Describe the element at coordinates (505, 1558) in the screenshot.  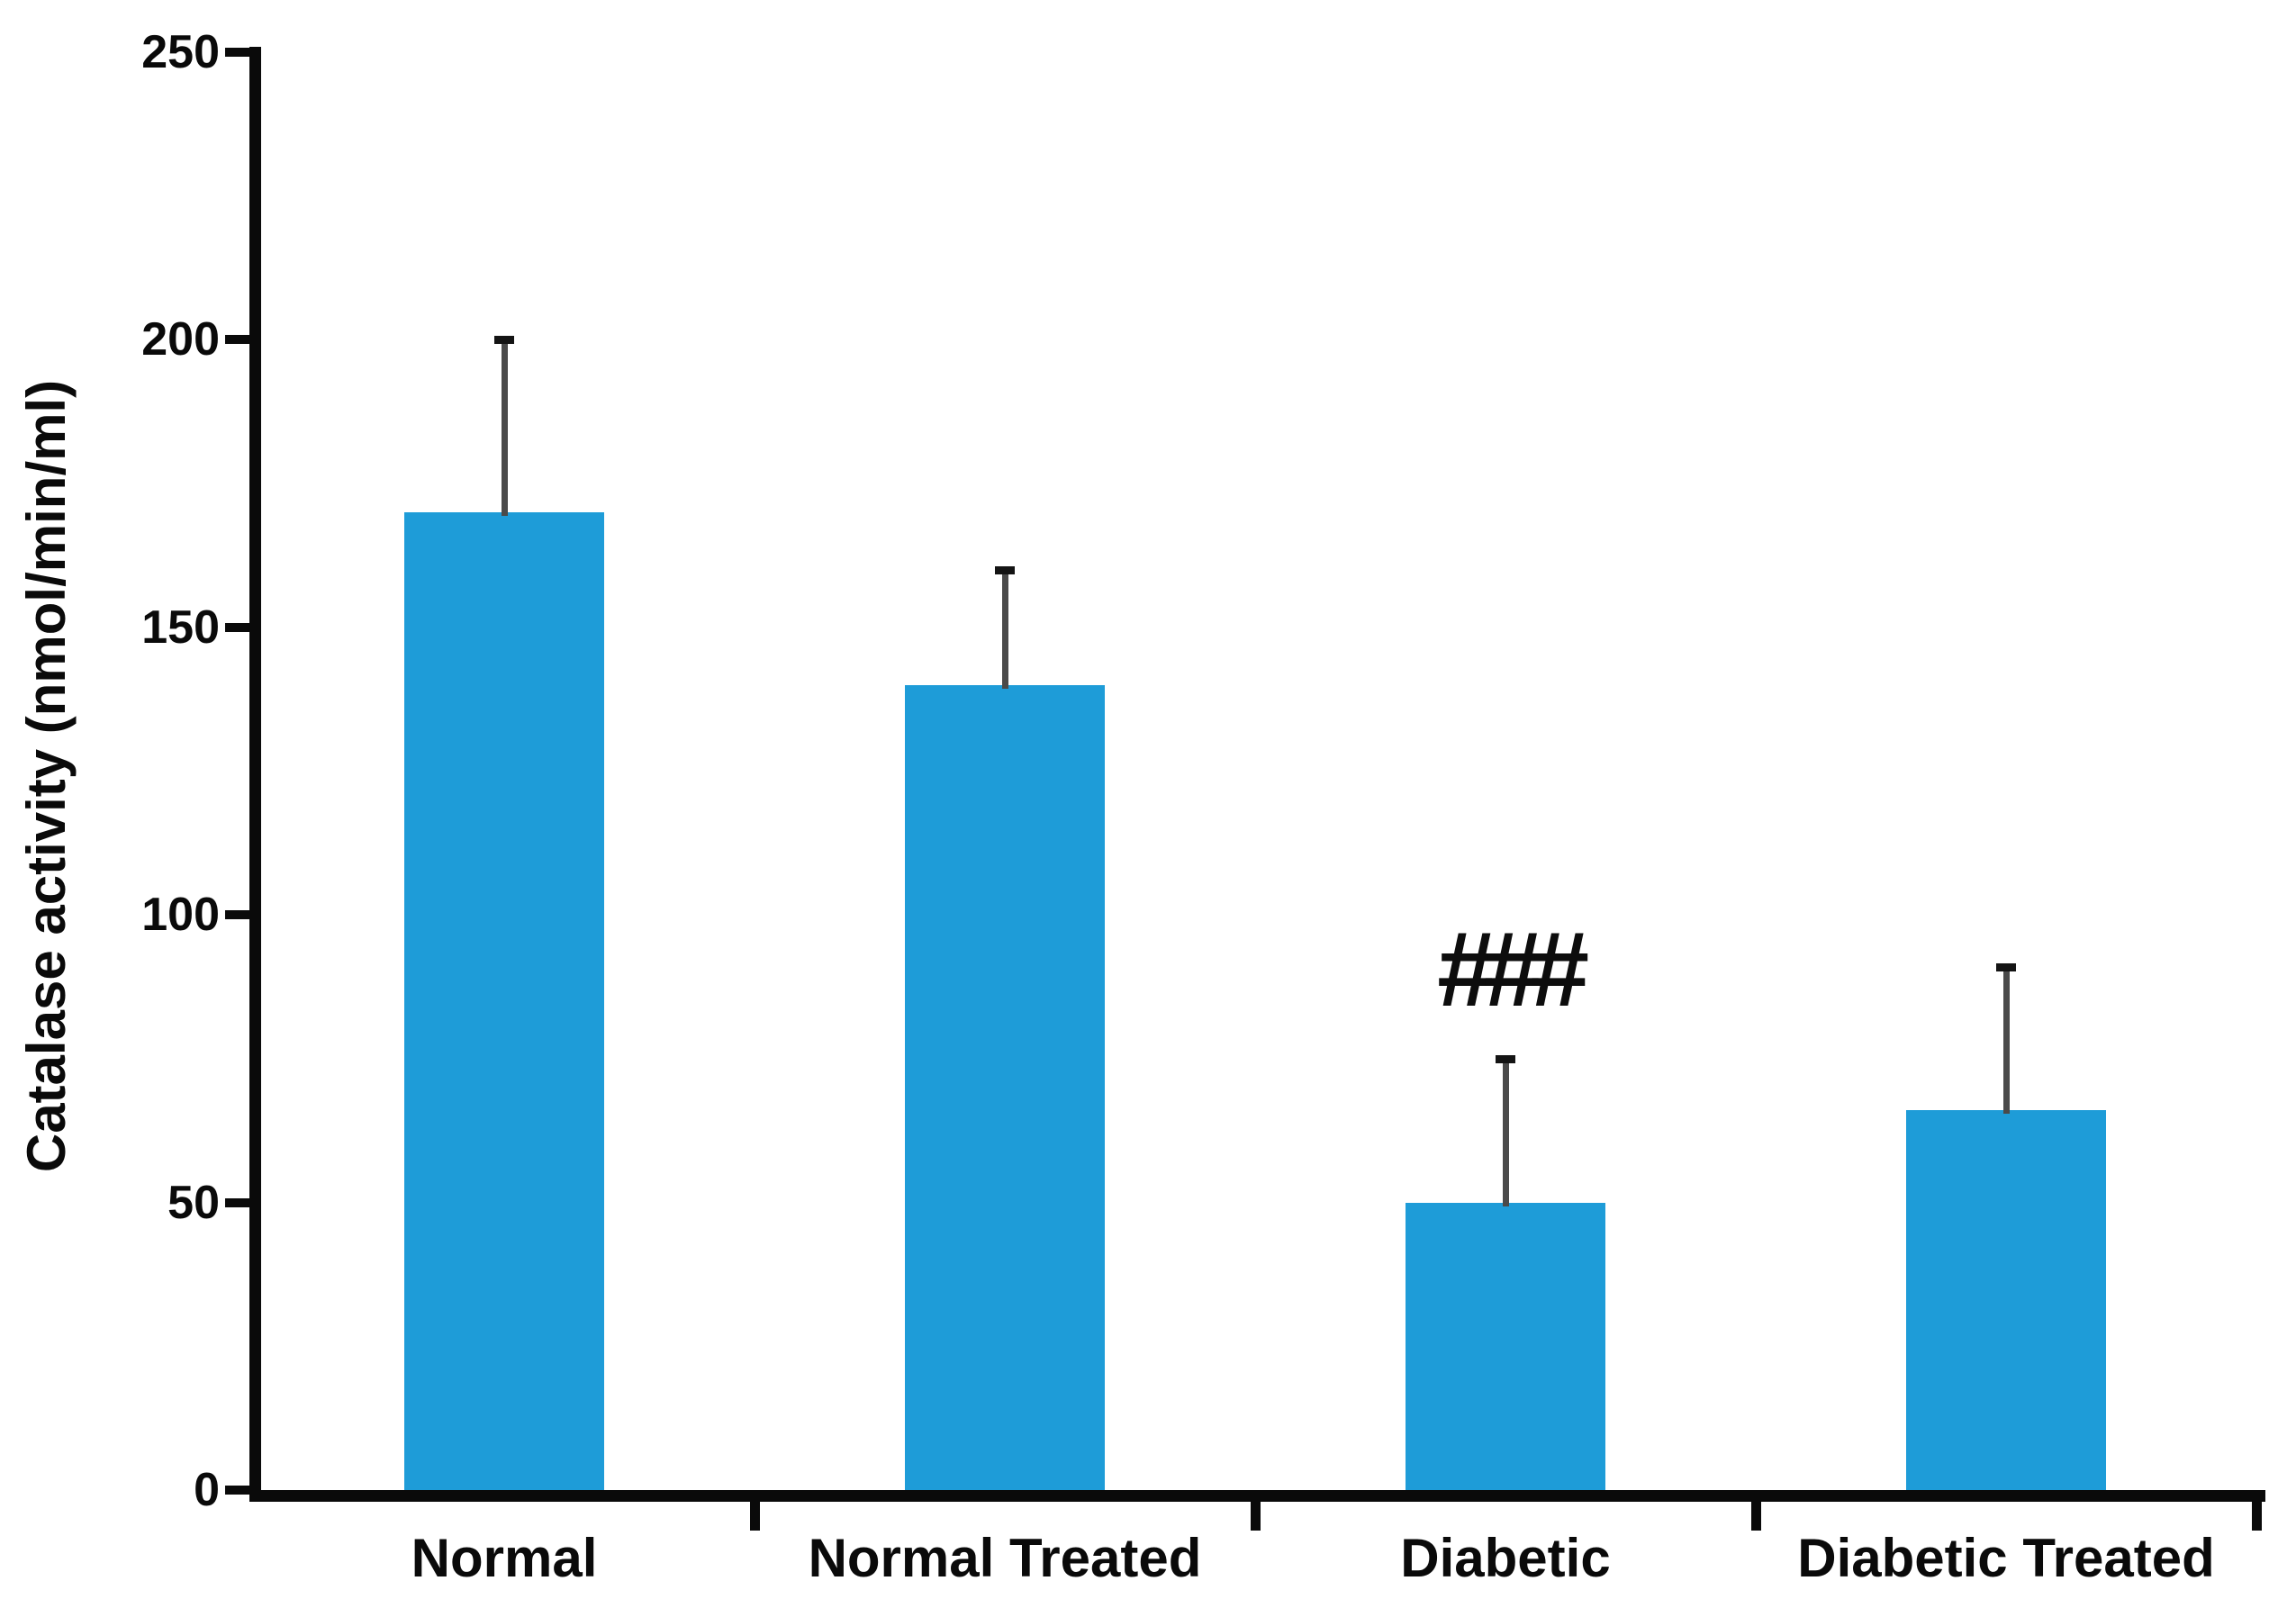
I see `x-category-label-normal: Normal` at that location.